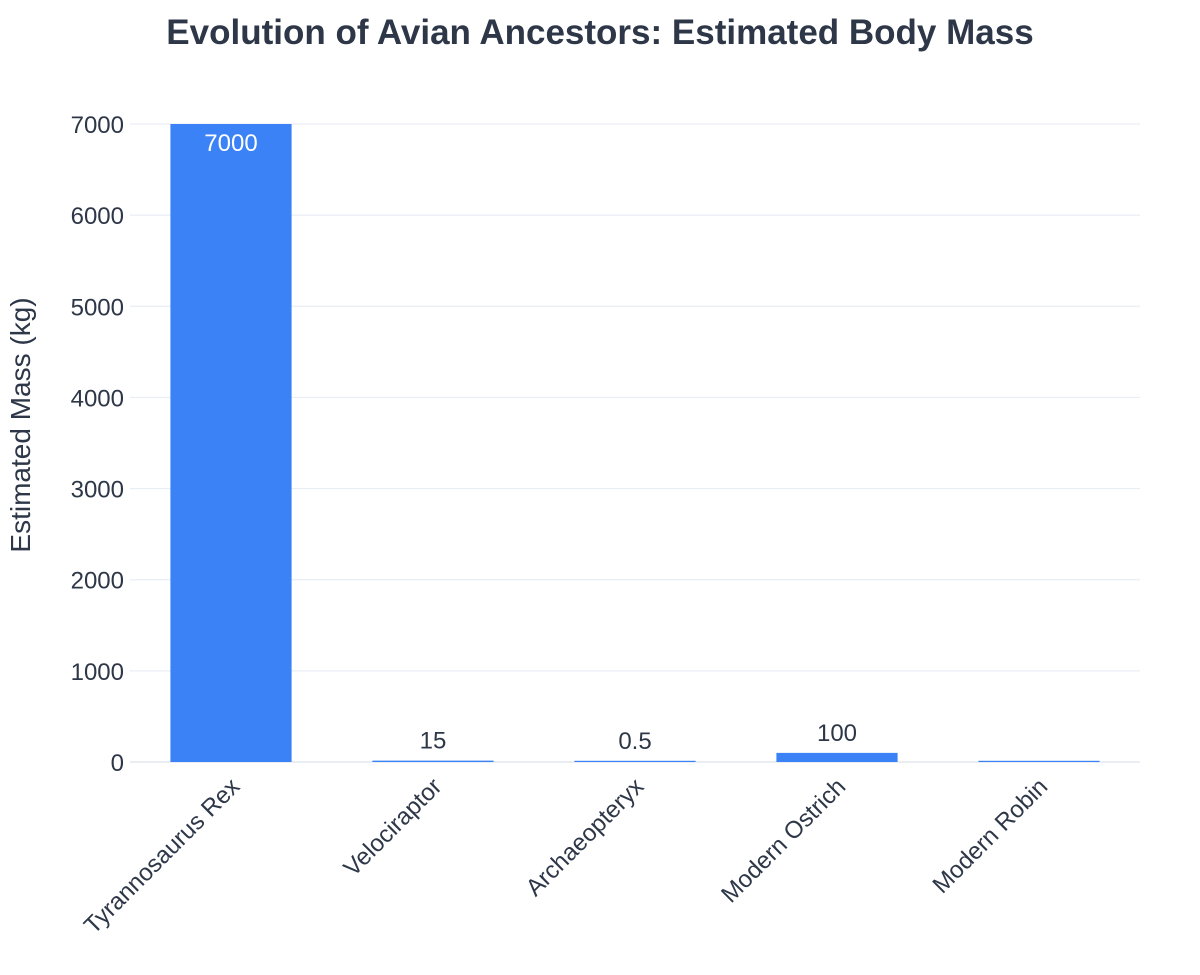 The image size is (1200, 975). What do you see at coordinates (97, 398) in the screenshot?
I see `y-tick-label: 4000` at bounding box center [97, 398].